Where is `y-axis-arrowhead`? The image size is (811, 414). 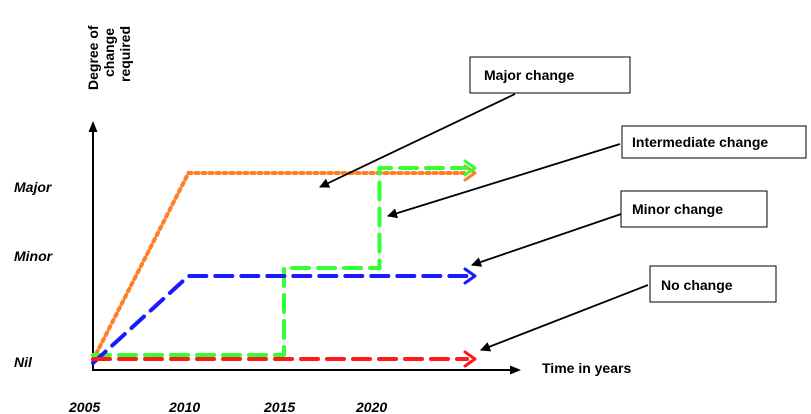
y-axis-arrowhead is located at coordinates (93, 126).